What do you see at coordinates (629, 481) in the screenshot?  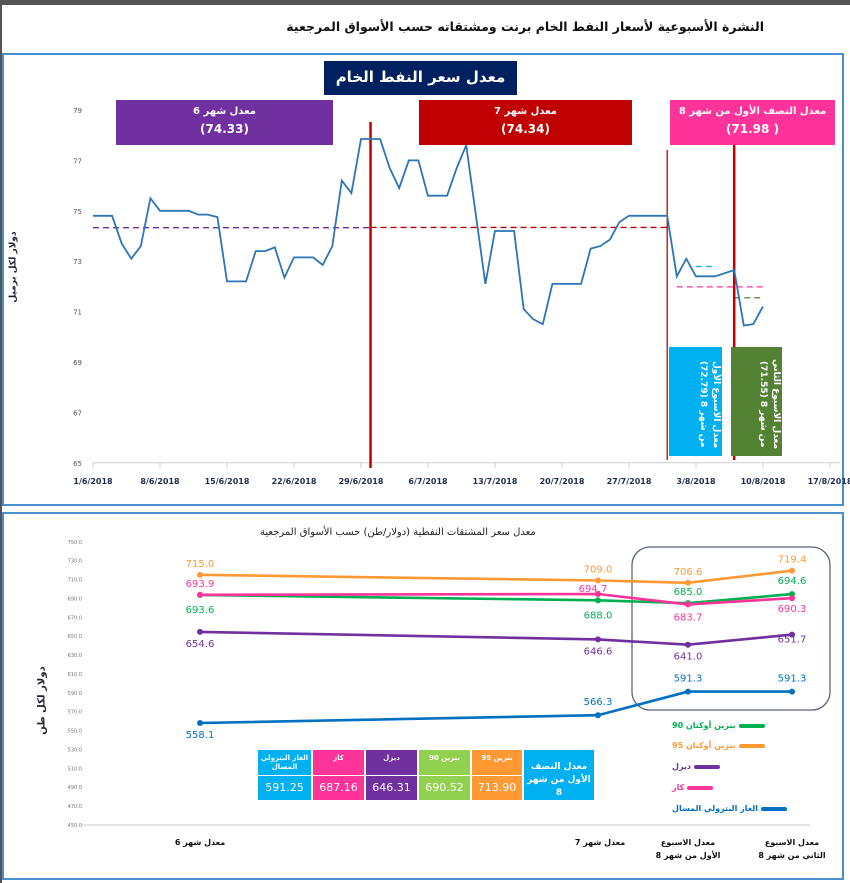 I see `x-tick-label: 27/7/2018` at bounding box center [629, 481].